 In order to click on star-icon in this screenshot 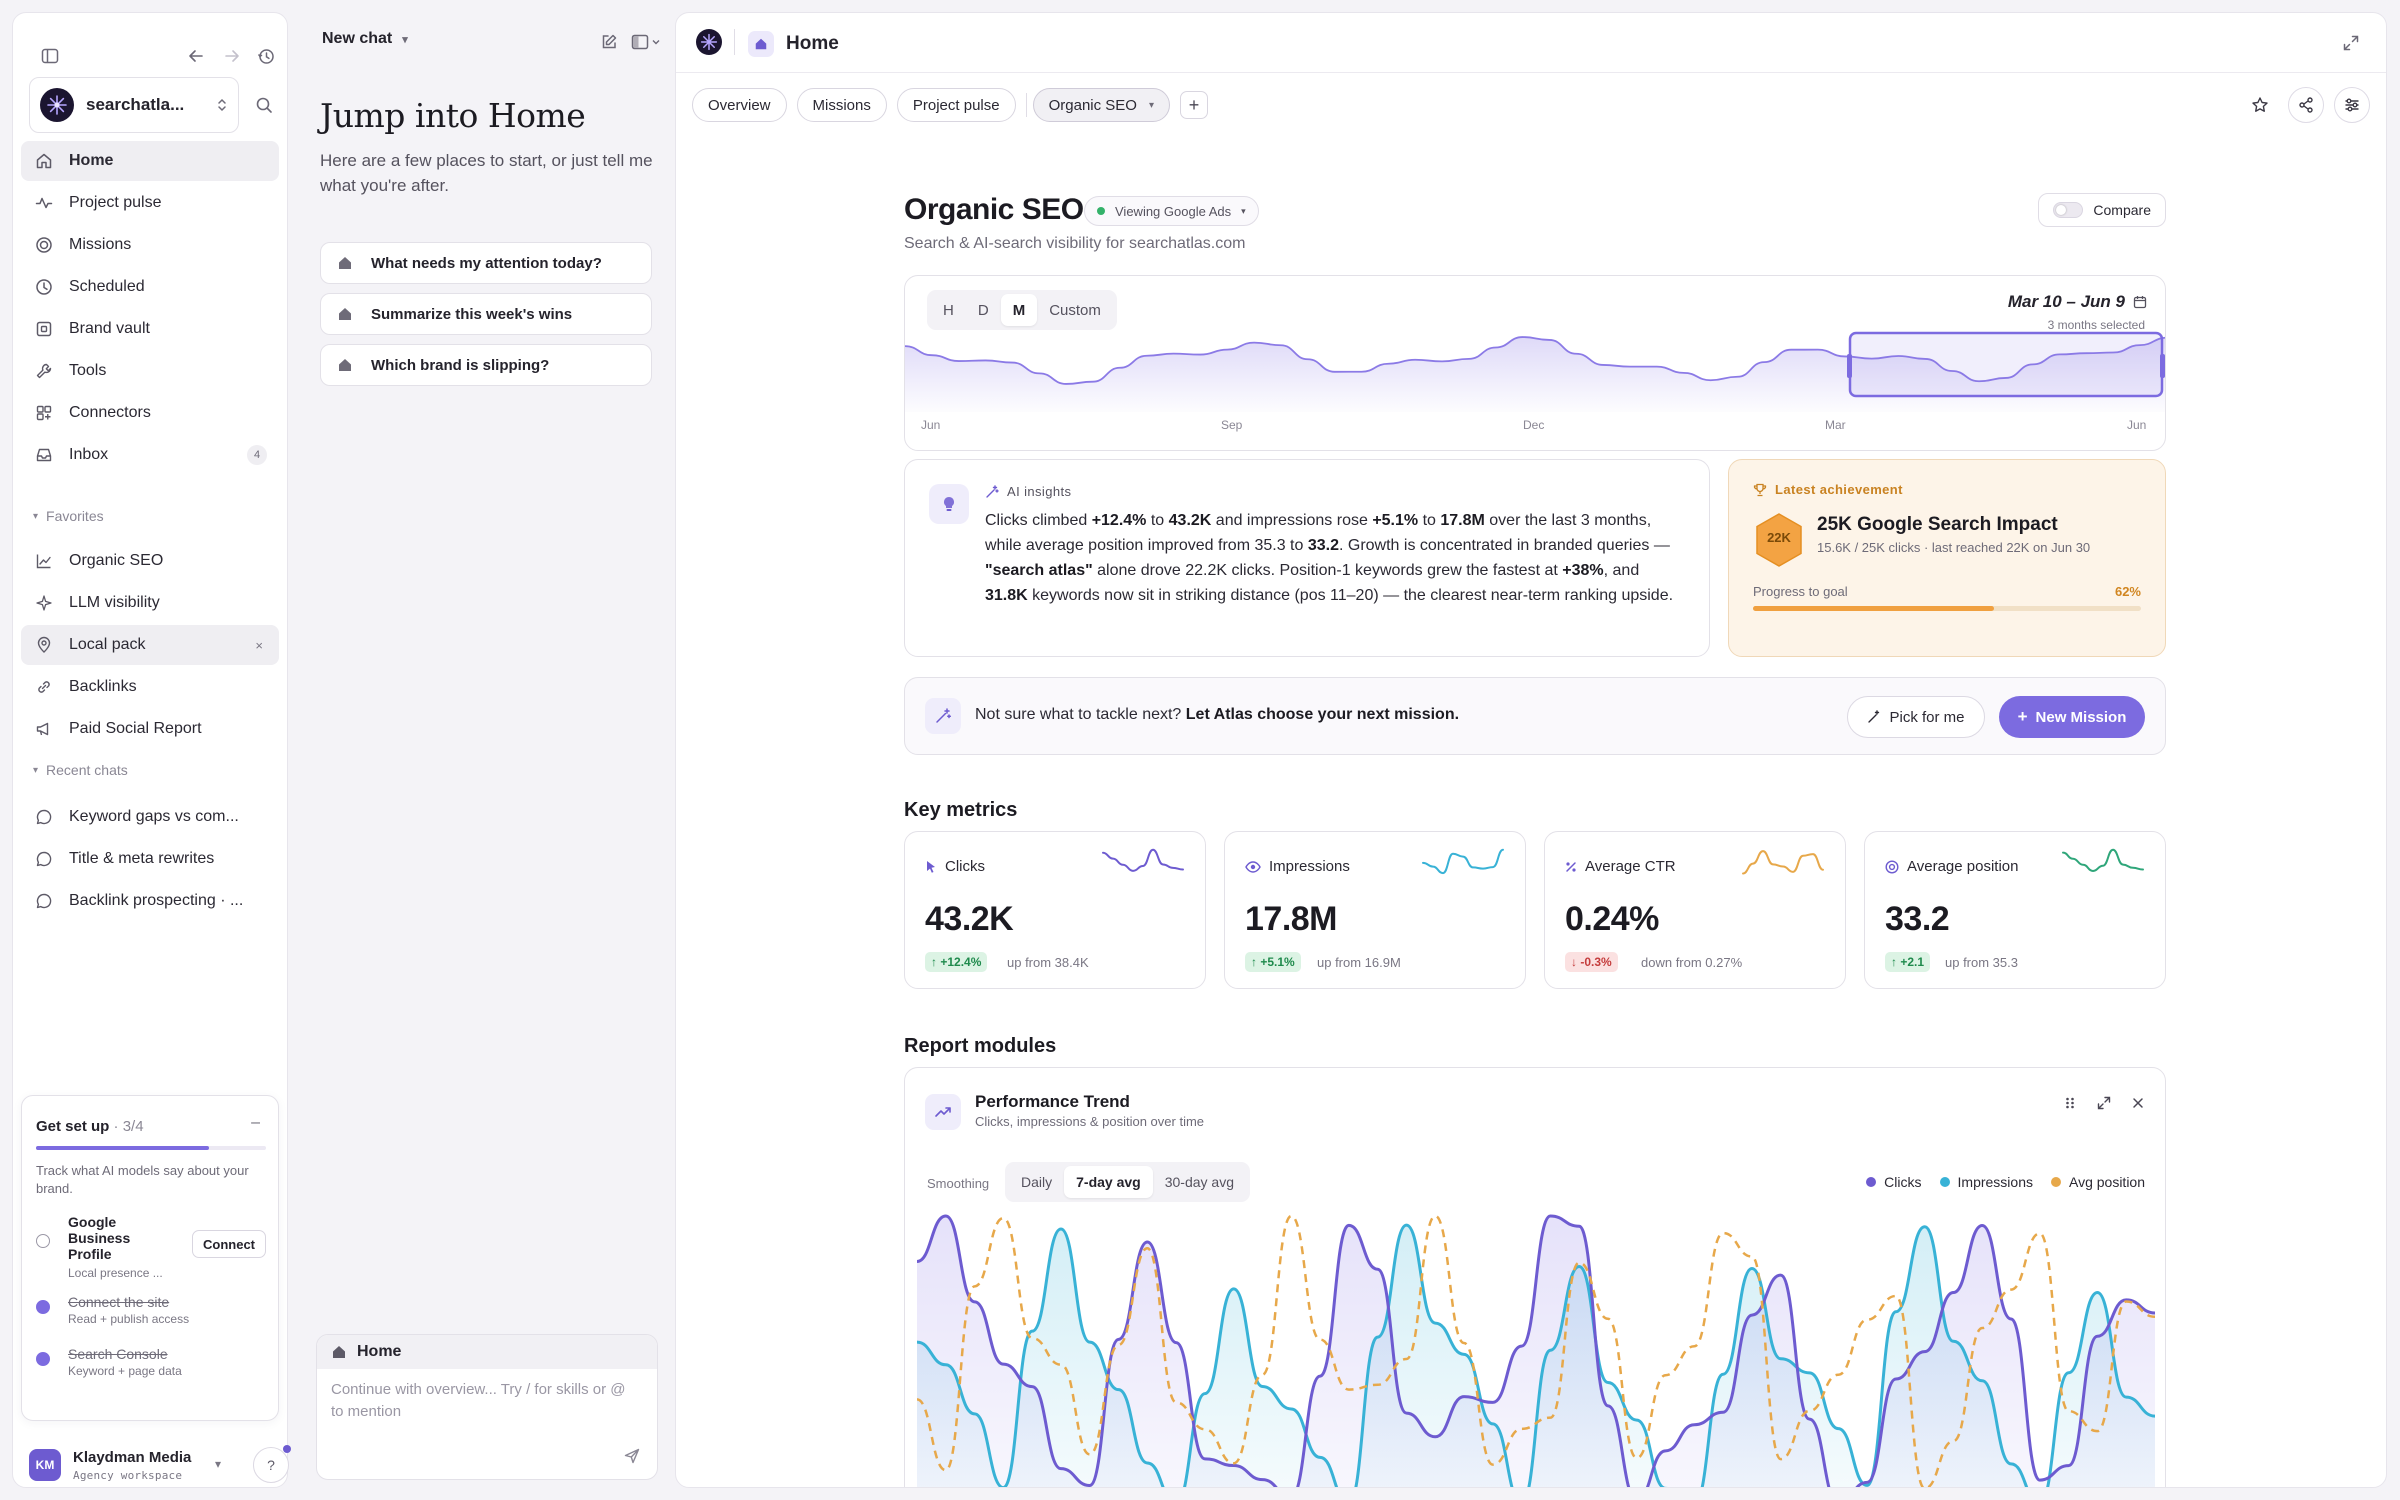, I will do `click(2260, 105)`.